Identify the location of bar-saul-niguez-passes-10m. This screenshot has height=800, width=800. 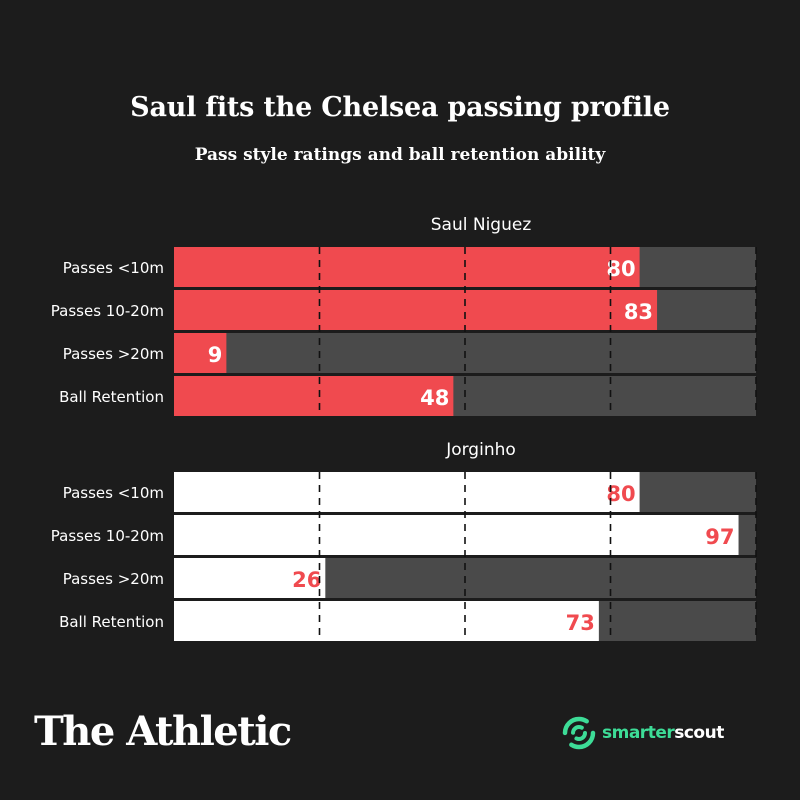
(407, 267).